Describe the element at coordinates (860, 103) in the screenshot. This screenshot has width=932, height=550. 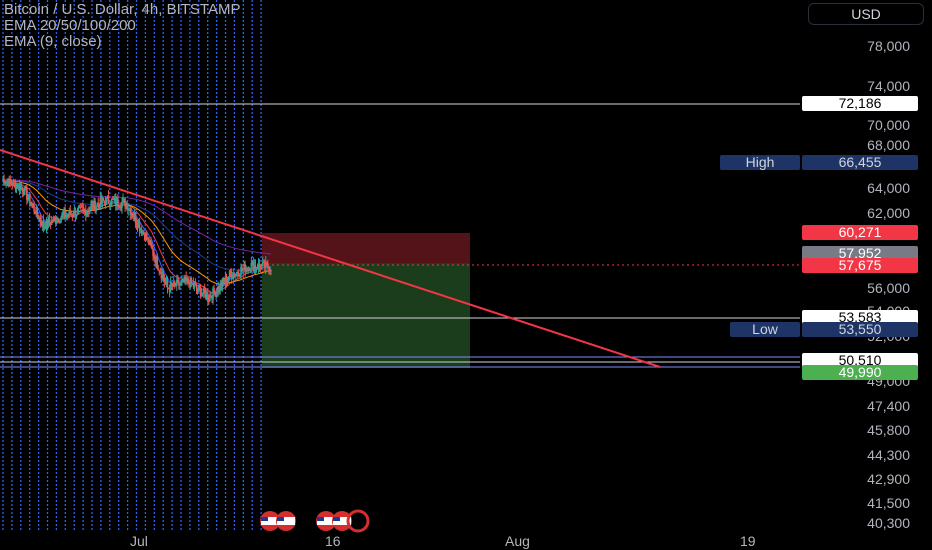
I see `price-label-72186: 72,186` at that location.